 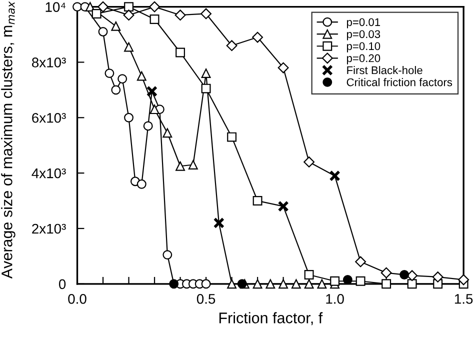 I want to click on x-tick-label: 0.5, so click(x=206, y=299).